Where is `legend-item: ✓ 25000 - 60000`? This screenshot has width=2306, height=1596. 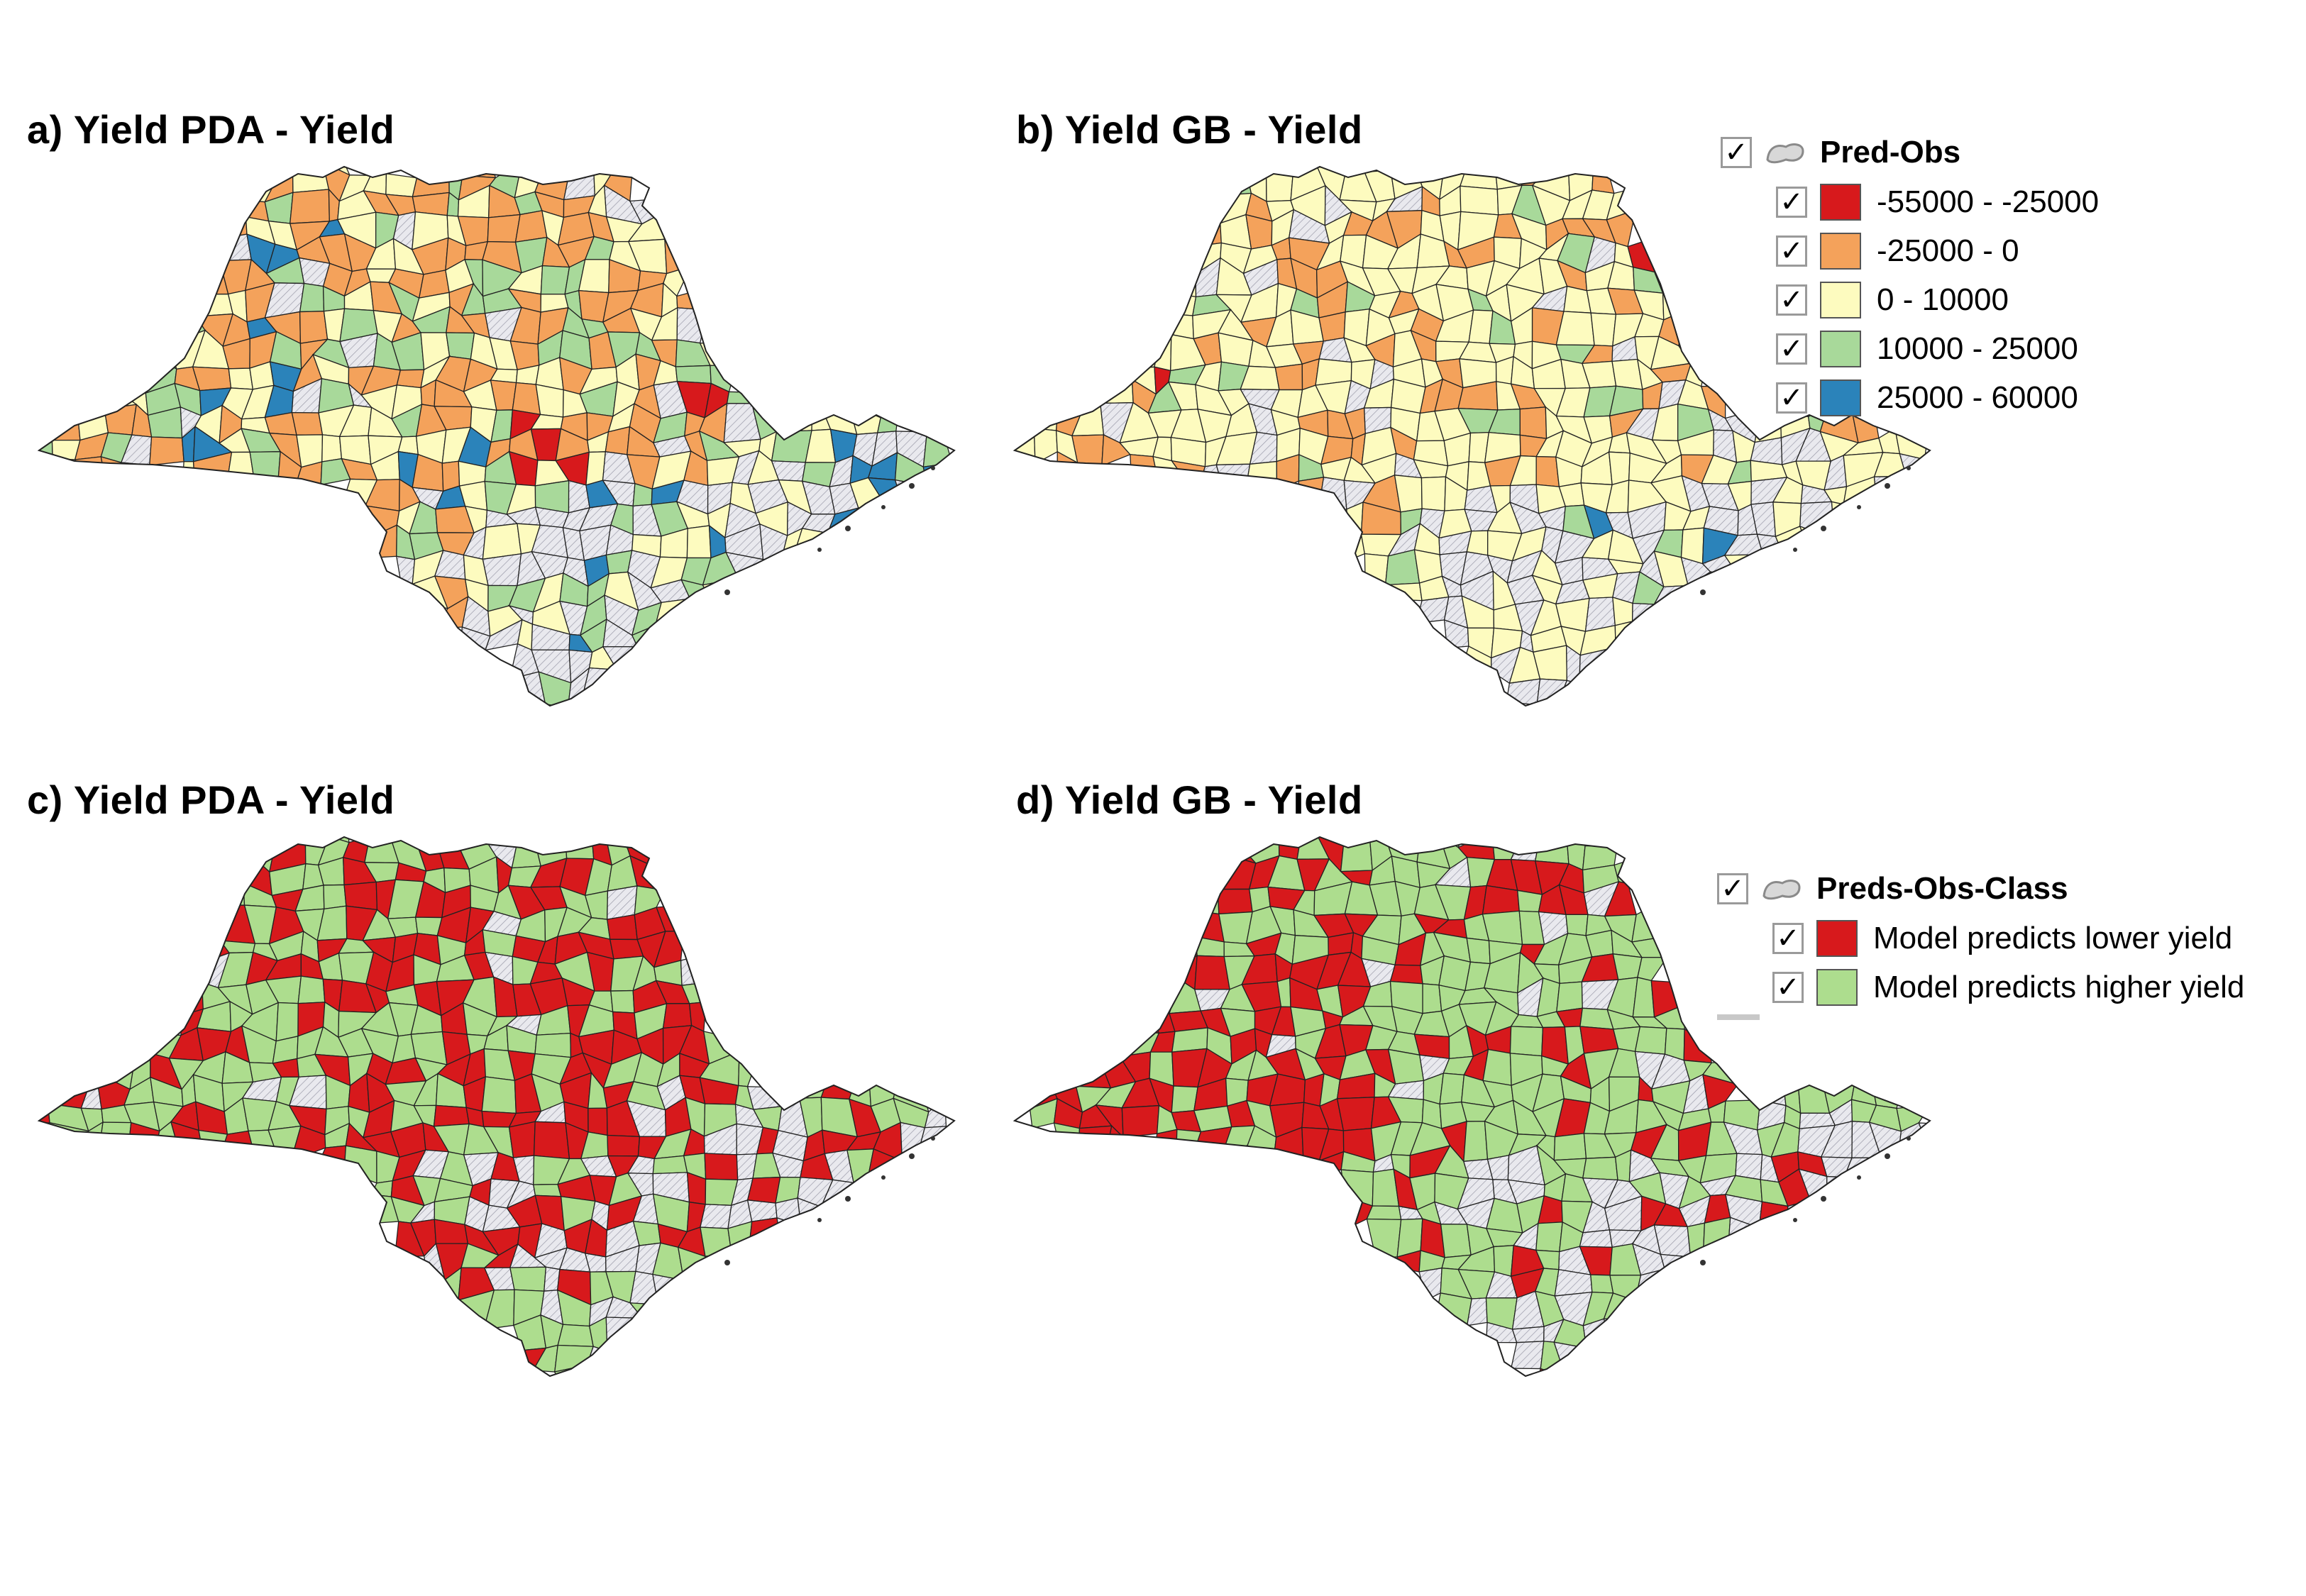
legend-item: ✓ 25000 - 60000 is located at coordinates (1937, 397).